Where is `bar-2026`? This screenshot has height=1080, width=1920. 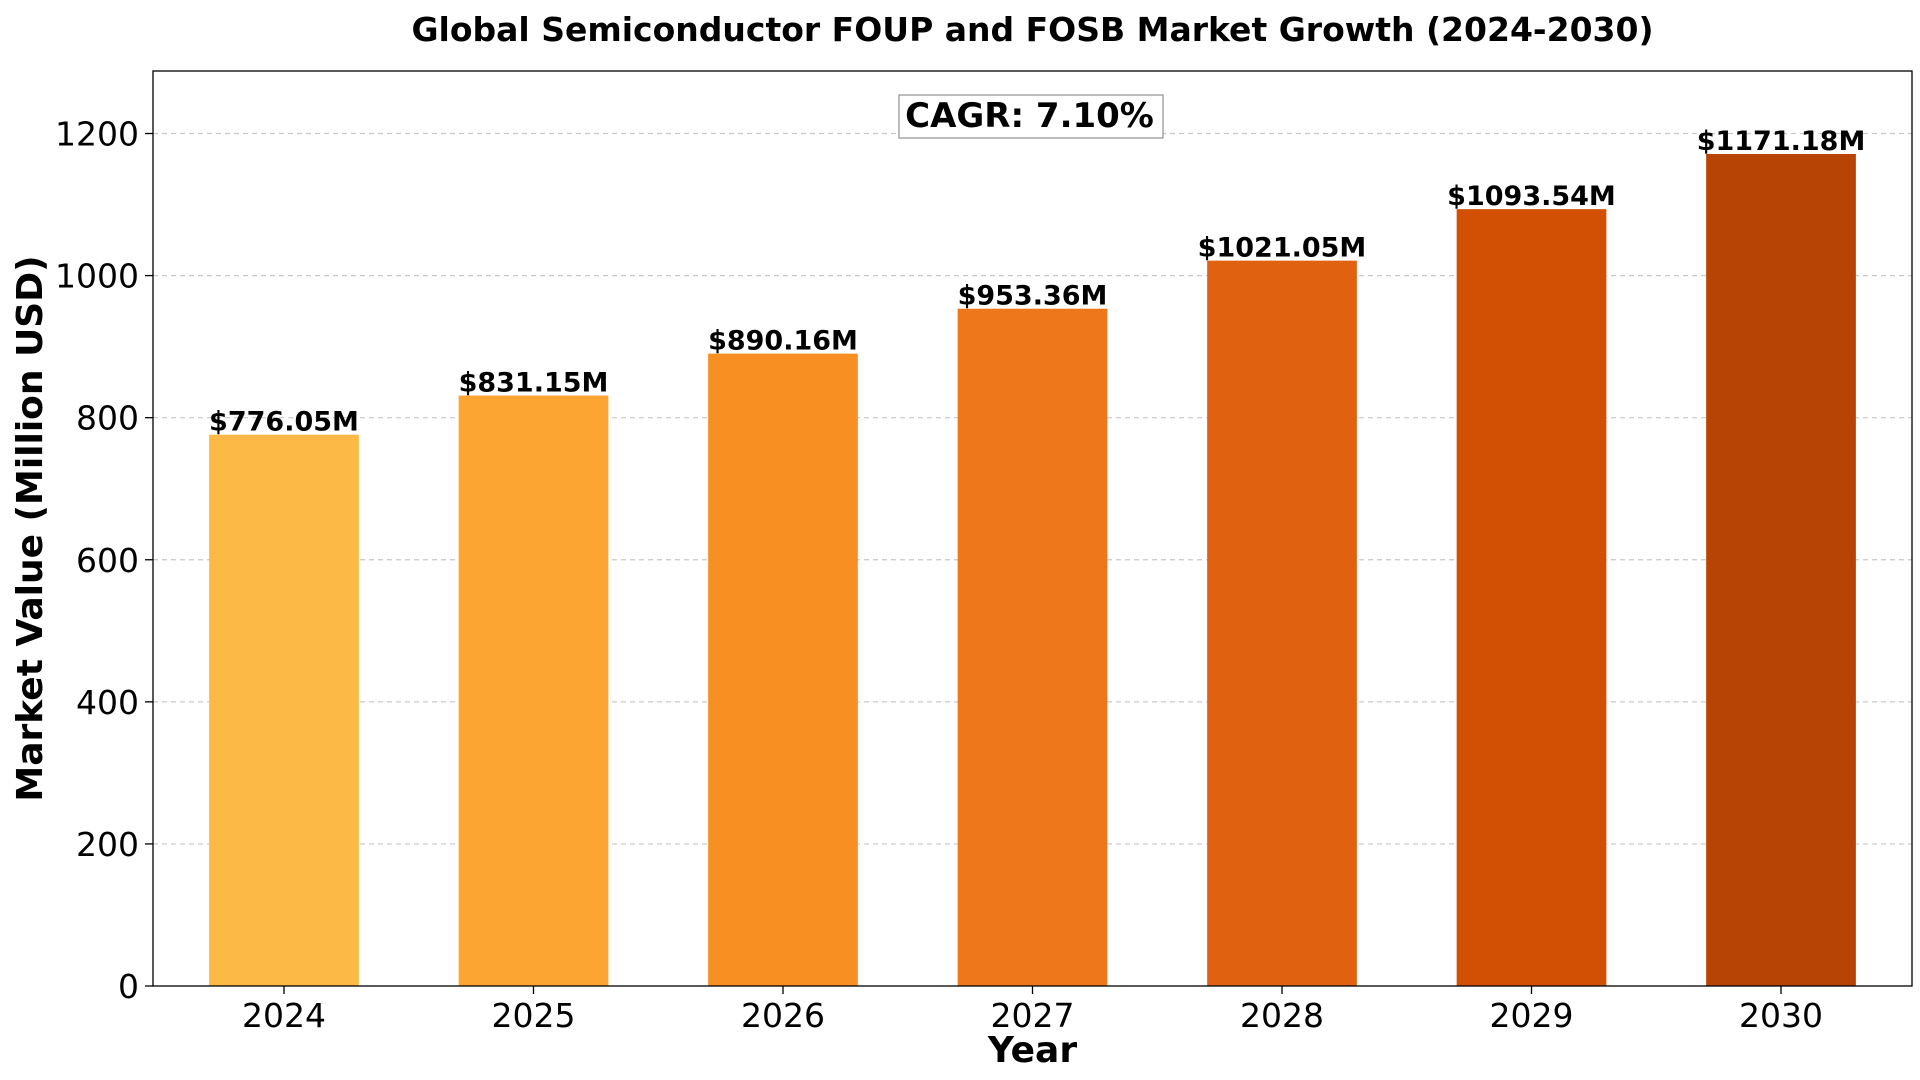
bar-2026 is located at coordinates (783, 669).